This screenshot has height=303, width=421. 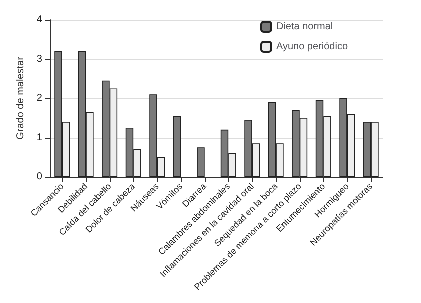 What do you see at coordinates (39, 98) in the screenshot?
I see `y-tick-label: 2` at bounding box center [39, 98].